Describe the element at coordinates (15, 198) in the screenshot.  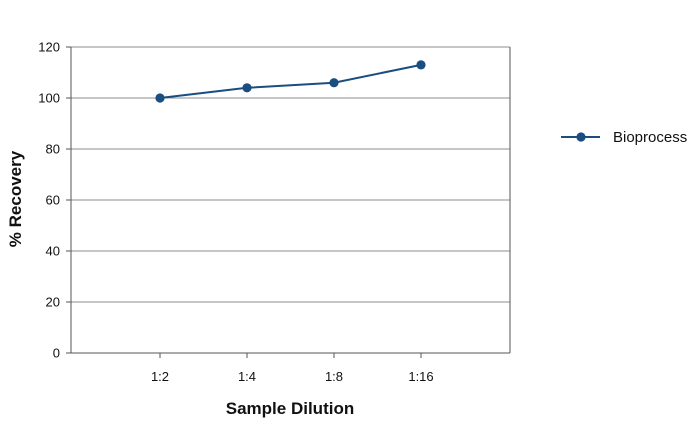
I see `y-axis-title: % Recovery` at that location.